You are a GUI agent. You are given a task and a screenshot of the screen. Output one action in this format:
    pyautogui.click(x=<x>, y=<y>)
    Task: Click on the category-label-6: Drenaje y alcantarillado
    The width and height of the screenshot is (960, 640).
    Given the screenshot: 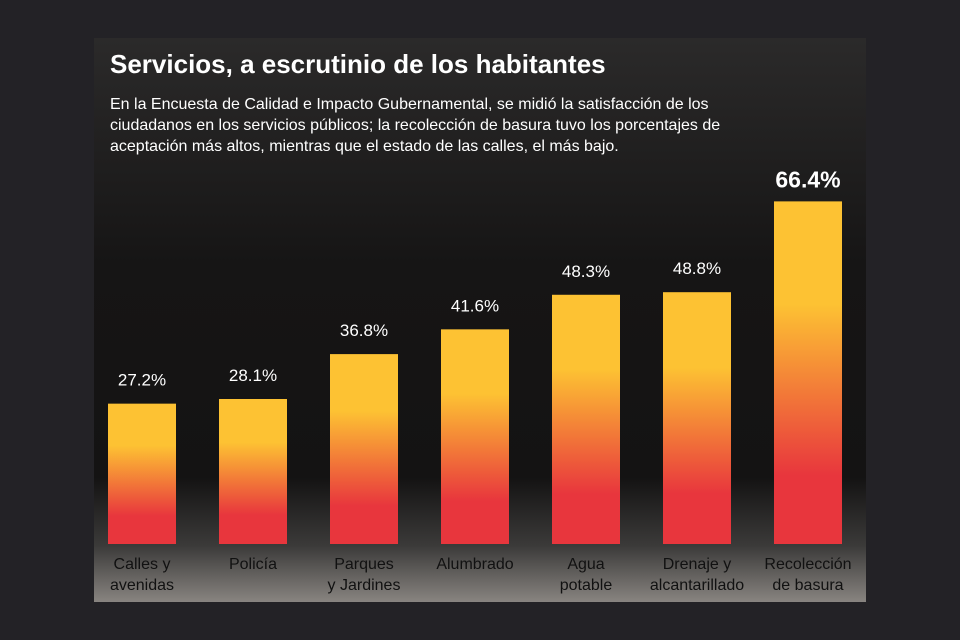 What is the action you would take?
    pyautogui.click(x=697, y=575)
    